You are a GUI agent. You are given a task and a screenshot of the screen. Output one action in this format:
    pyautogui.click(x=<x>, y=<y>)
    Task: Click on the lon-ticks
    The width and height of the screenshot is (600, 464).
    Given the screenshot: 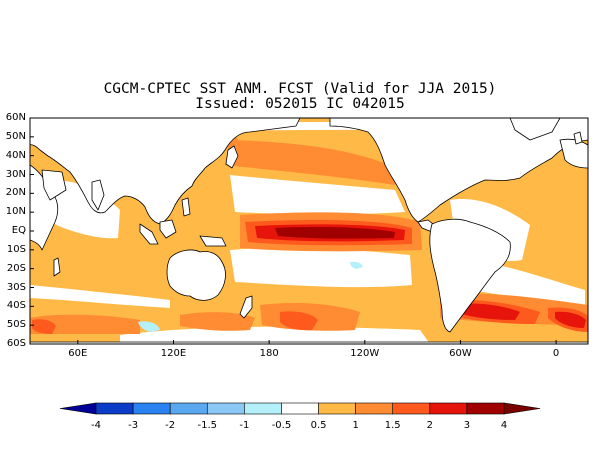 What is the action you would take?
    pyautogui.click(x=317, y=342)
    